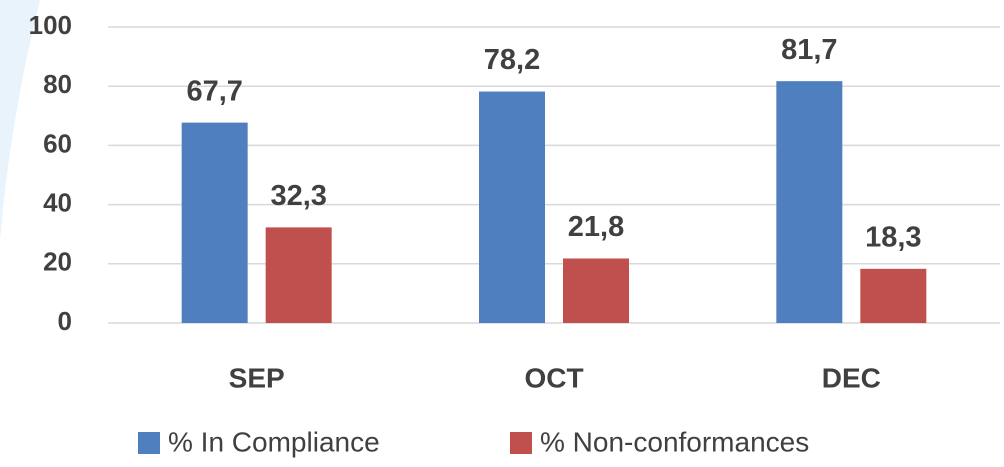 Image resolution: width=1004 pixels, height=467 pixels. I want to click on legend-label: % In Compliance, so click(274, 441).